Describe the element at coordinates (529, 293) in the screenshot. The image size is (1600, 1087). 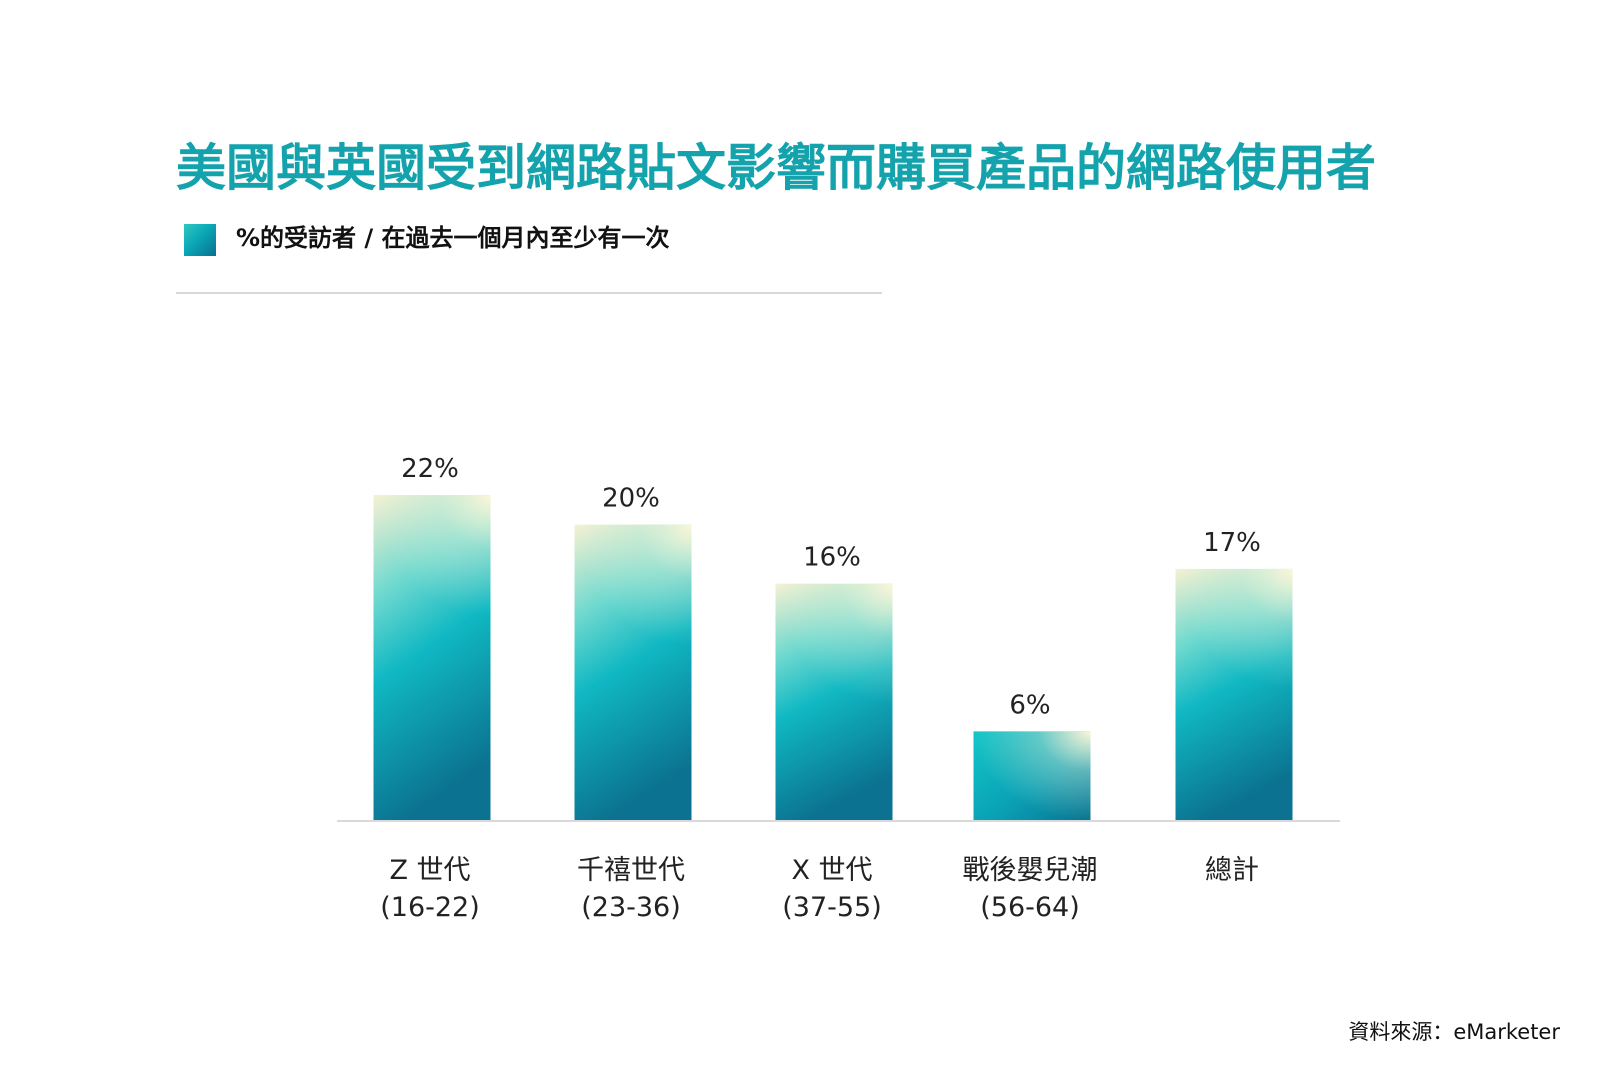
I see `divider` at that location.